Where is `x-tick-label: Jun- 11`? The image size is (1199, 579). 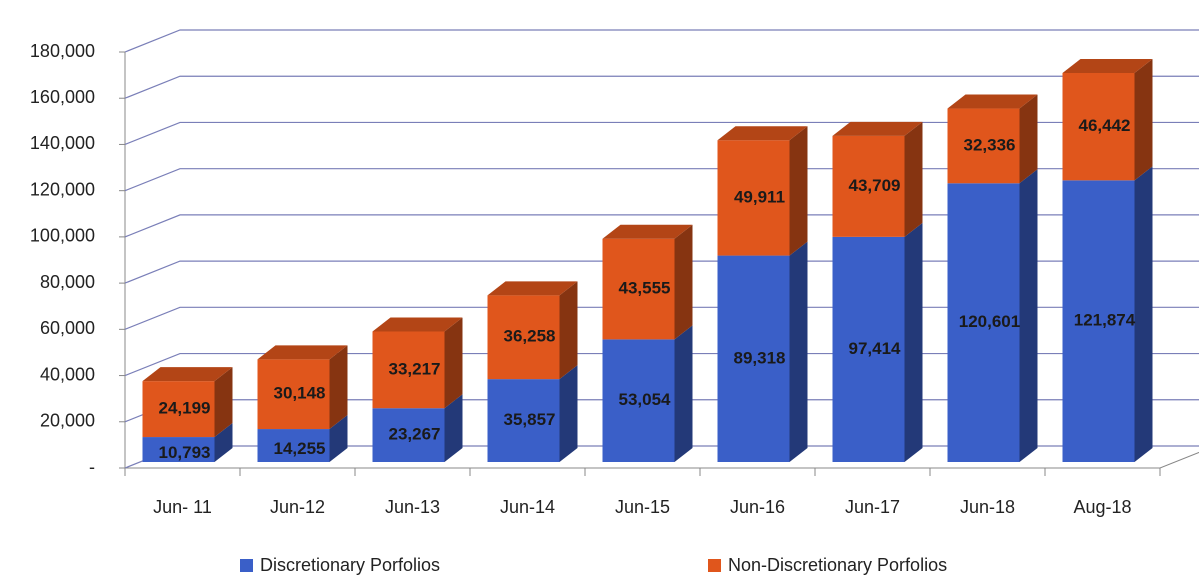 x-tick-label: Jun- 11 is located at coordinates (182, 507).